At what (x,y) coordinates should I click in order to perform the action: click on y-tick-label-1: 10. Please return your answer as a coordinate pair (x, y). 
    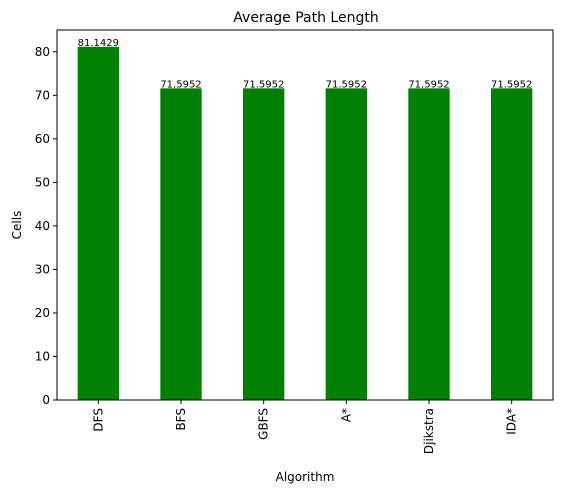
    Looking at the image, I should click on (42, 356).